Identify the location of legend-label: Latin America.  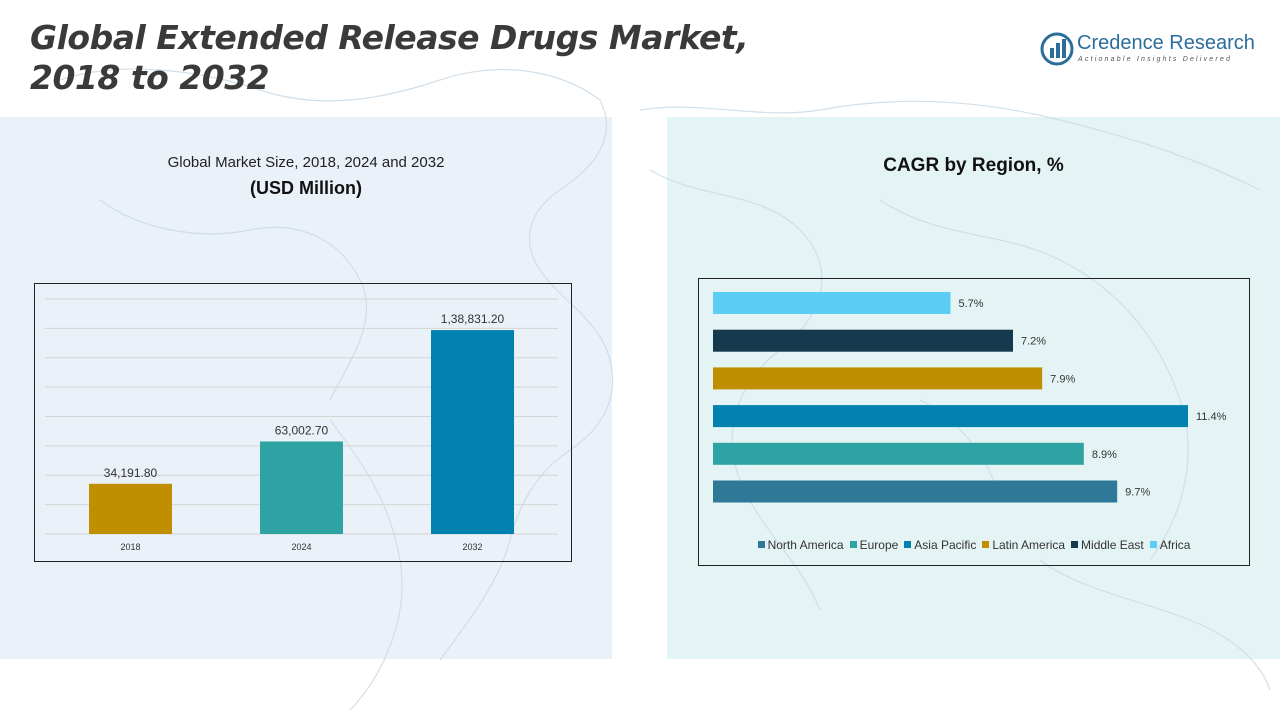
(1029, 545).